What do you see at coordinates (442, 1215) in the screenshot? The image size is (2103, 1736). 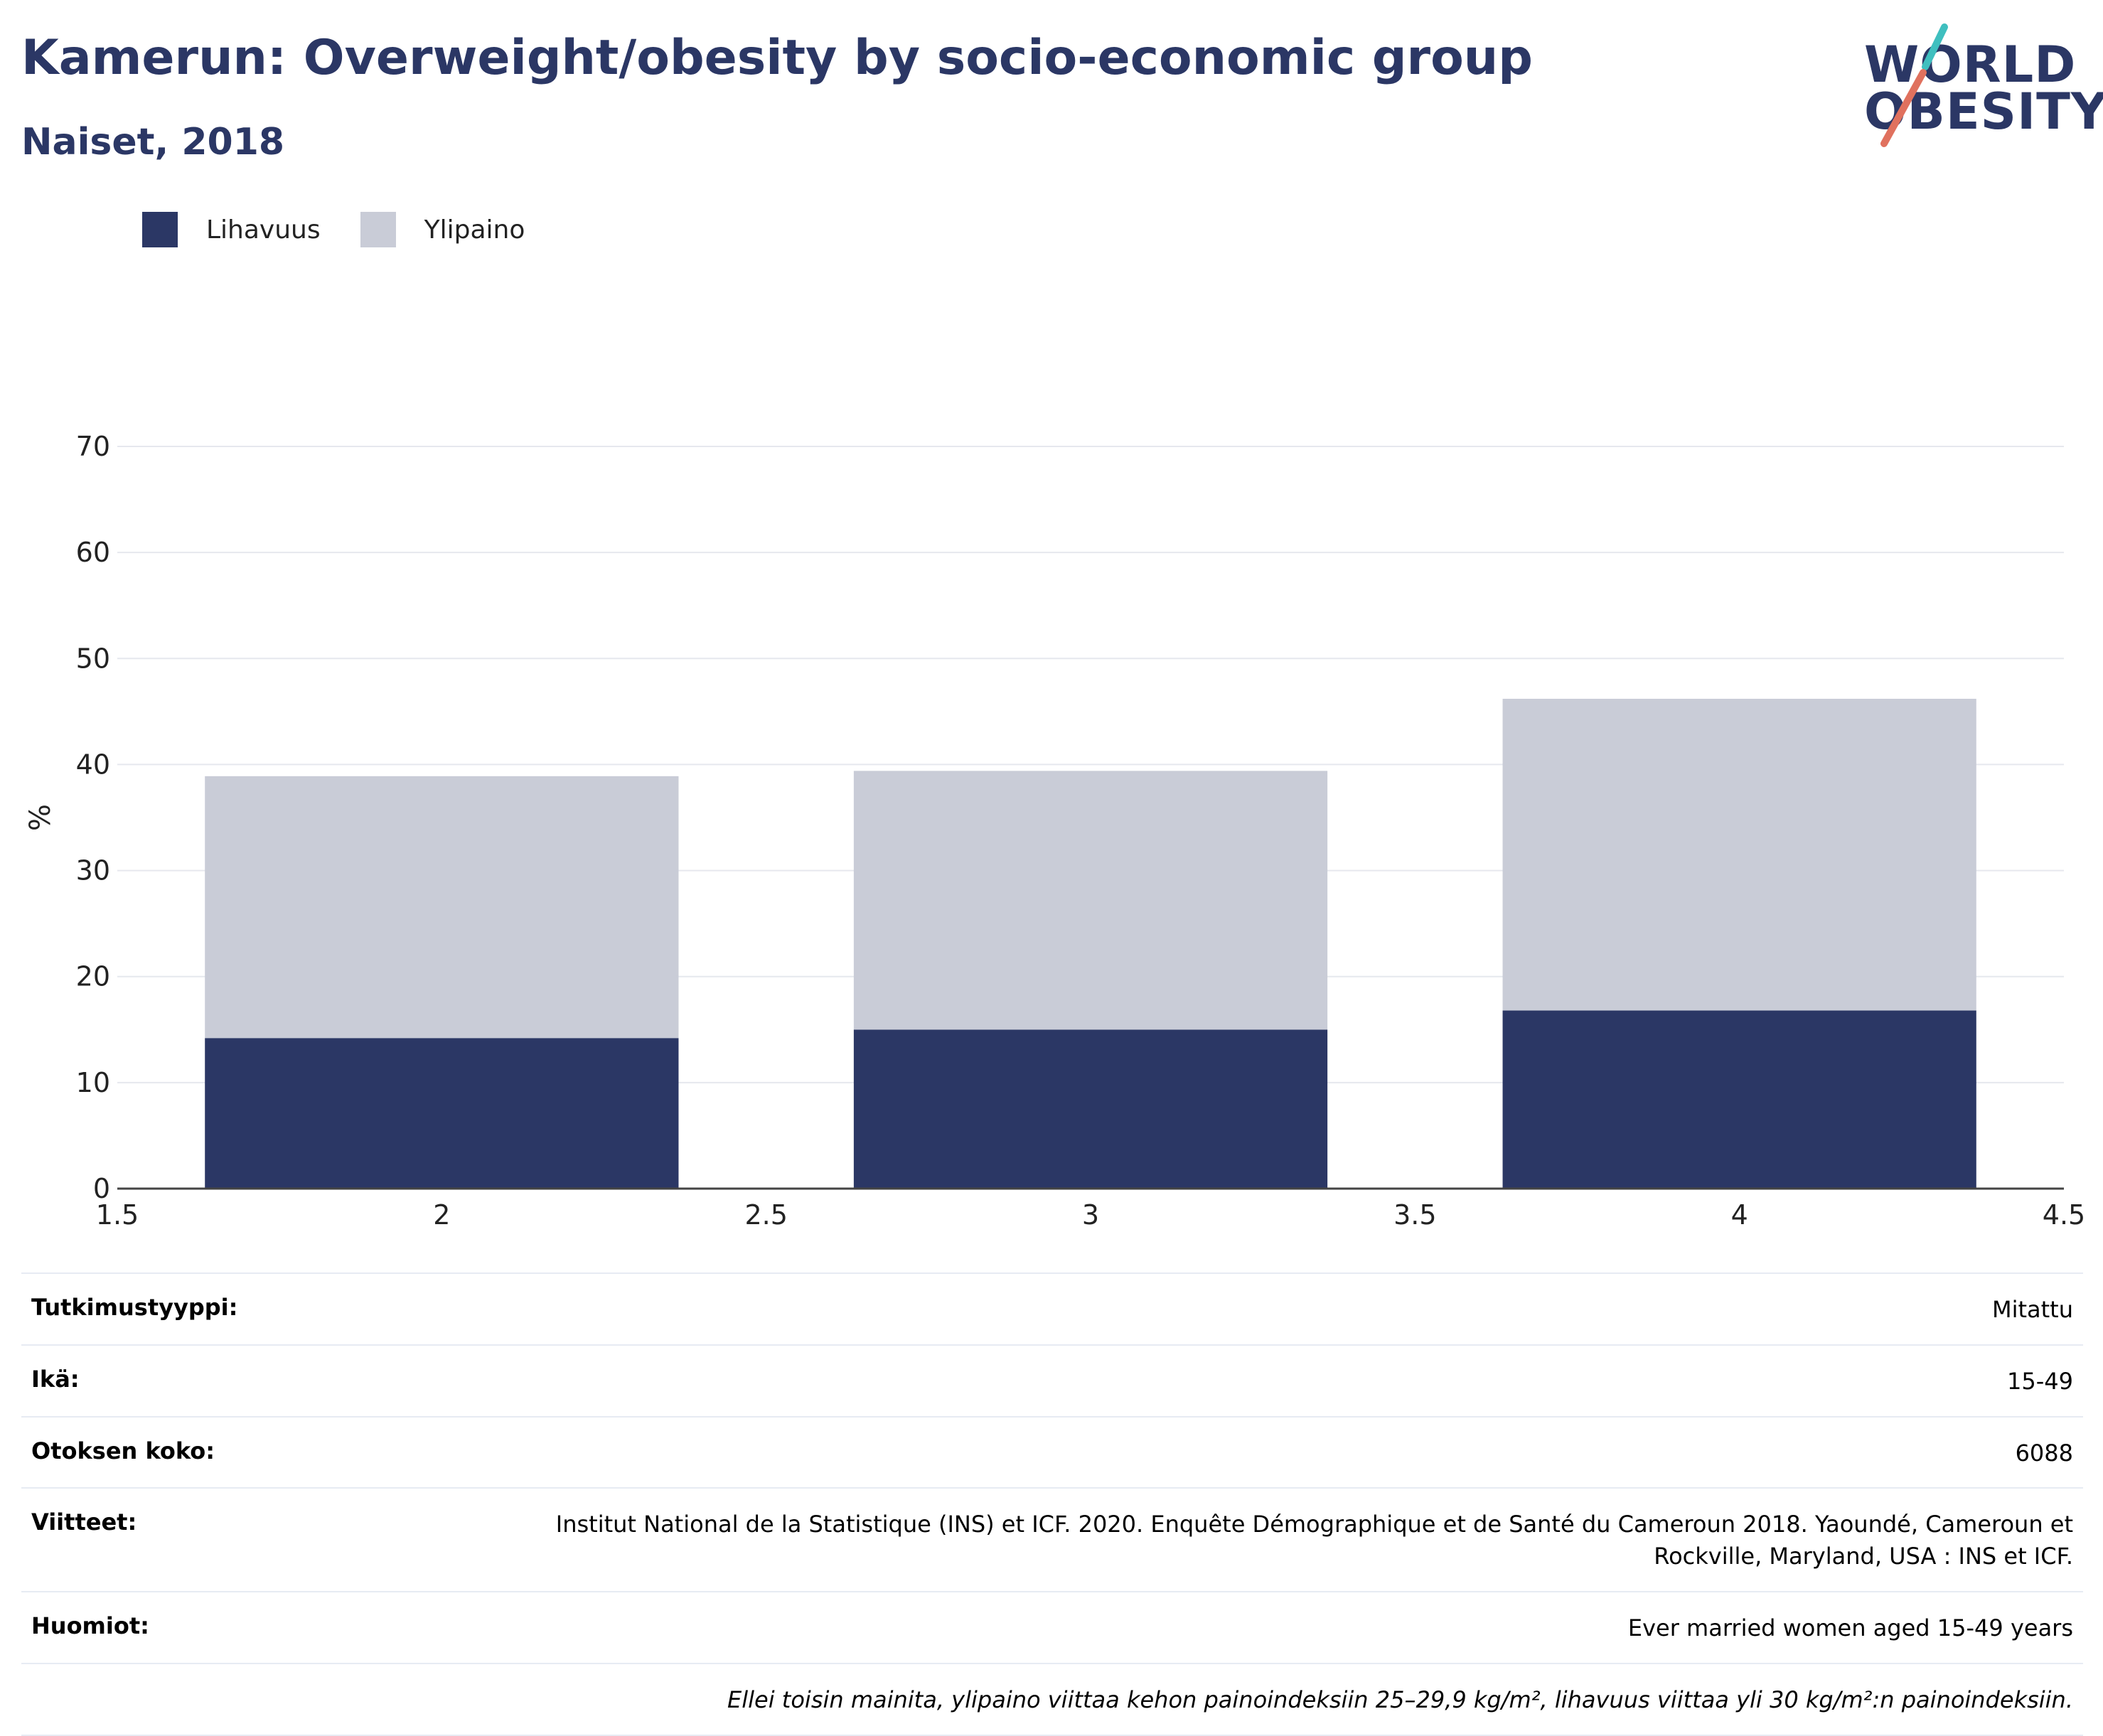 I see `x-tick-label: 2` at bounding box center [442, 1215].